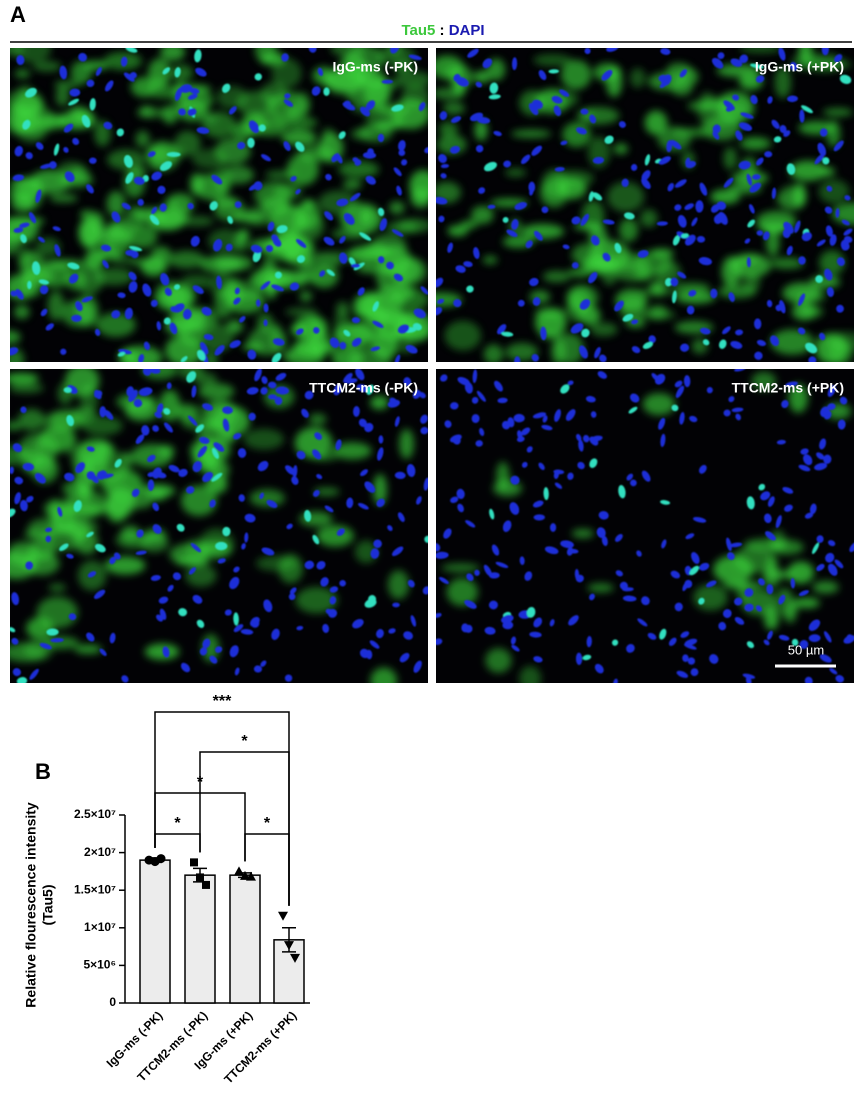 The height and width of the screenshot is (1113, 860). What do you see at coordinates (222, 701) in the screenshot?
I see `significance-label: ***` at bounding box center [222, 701].